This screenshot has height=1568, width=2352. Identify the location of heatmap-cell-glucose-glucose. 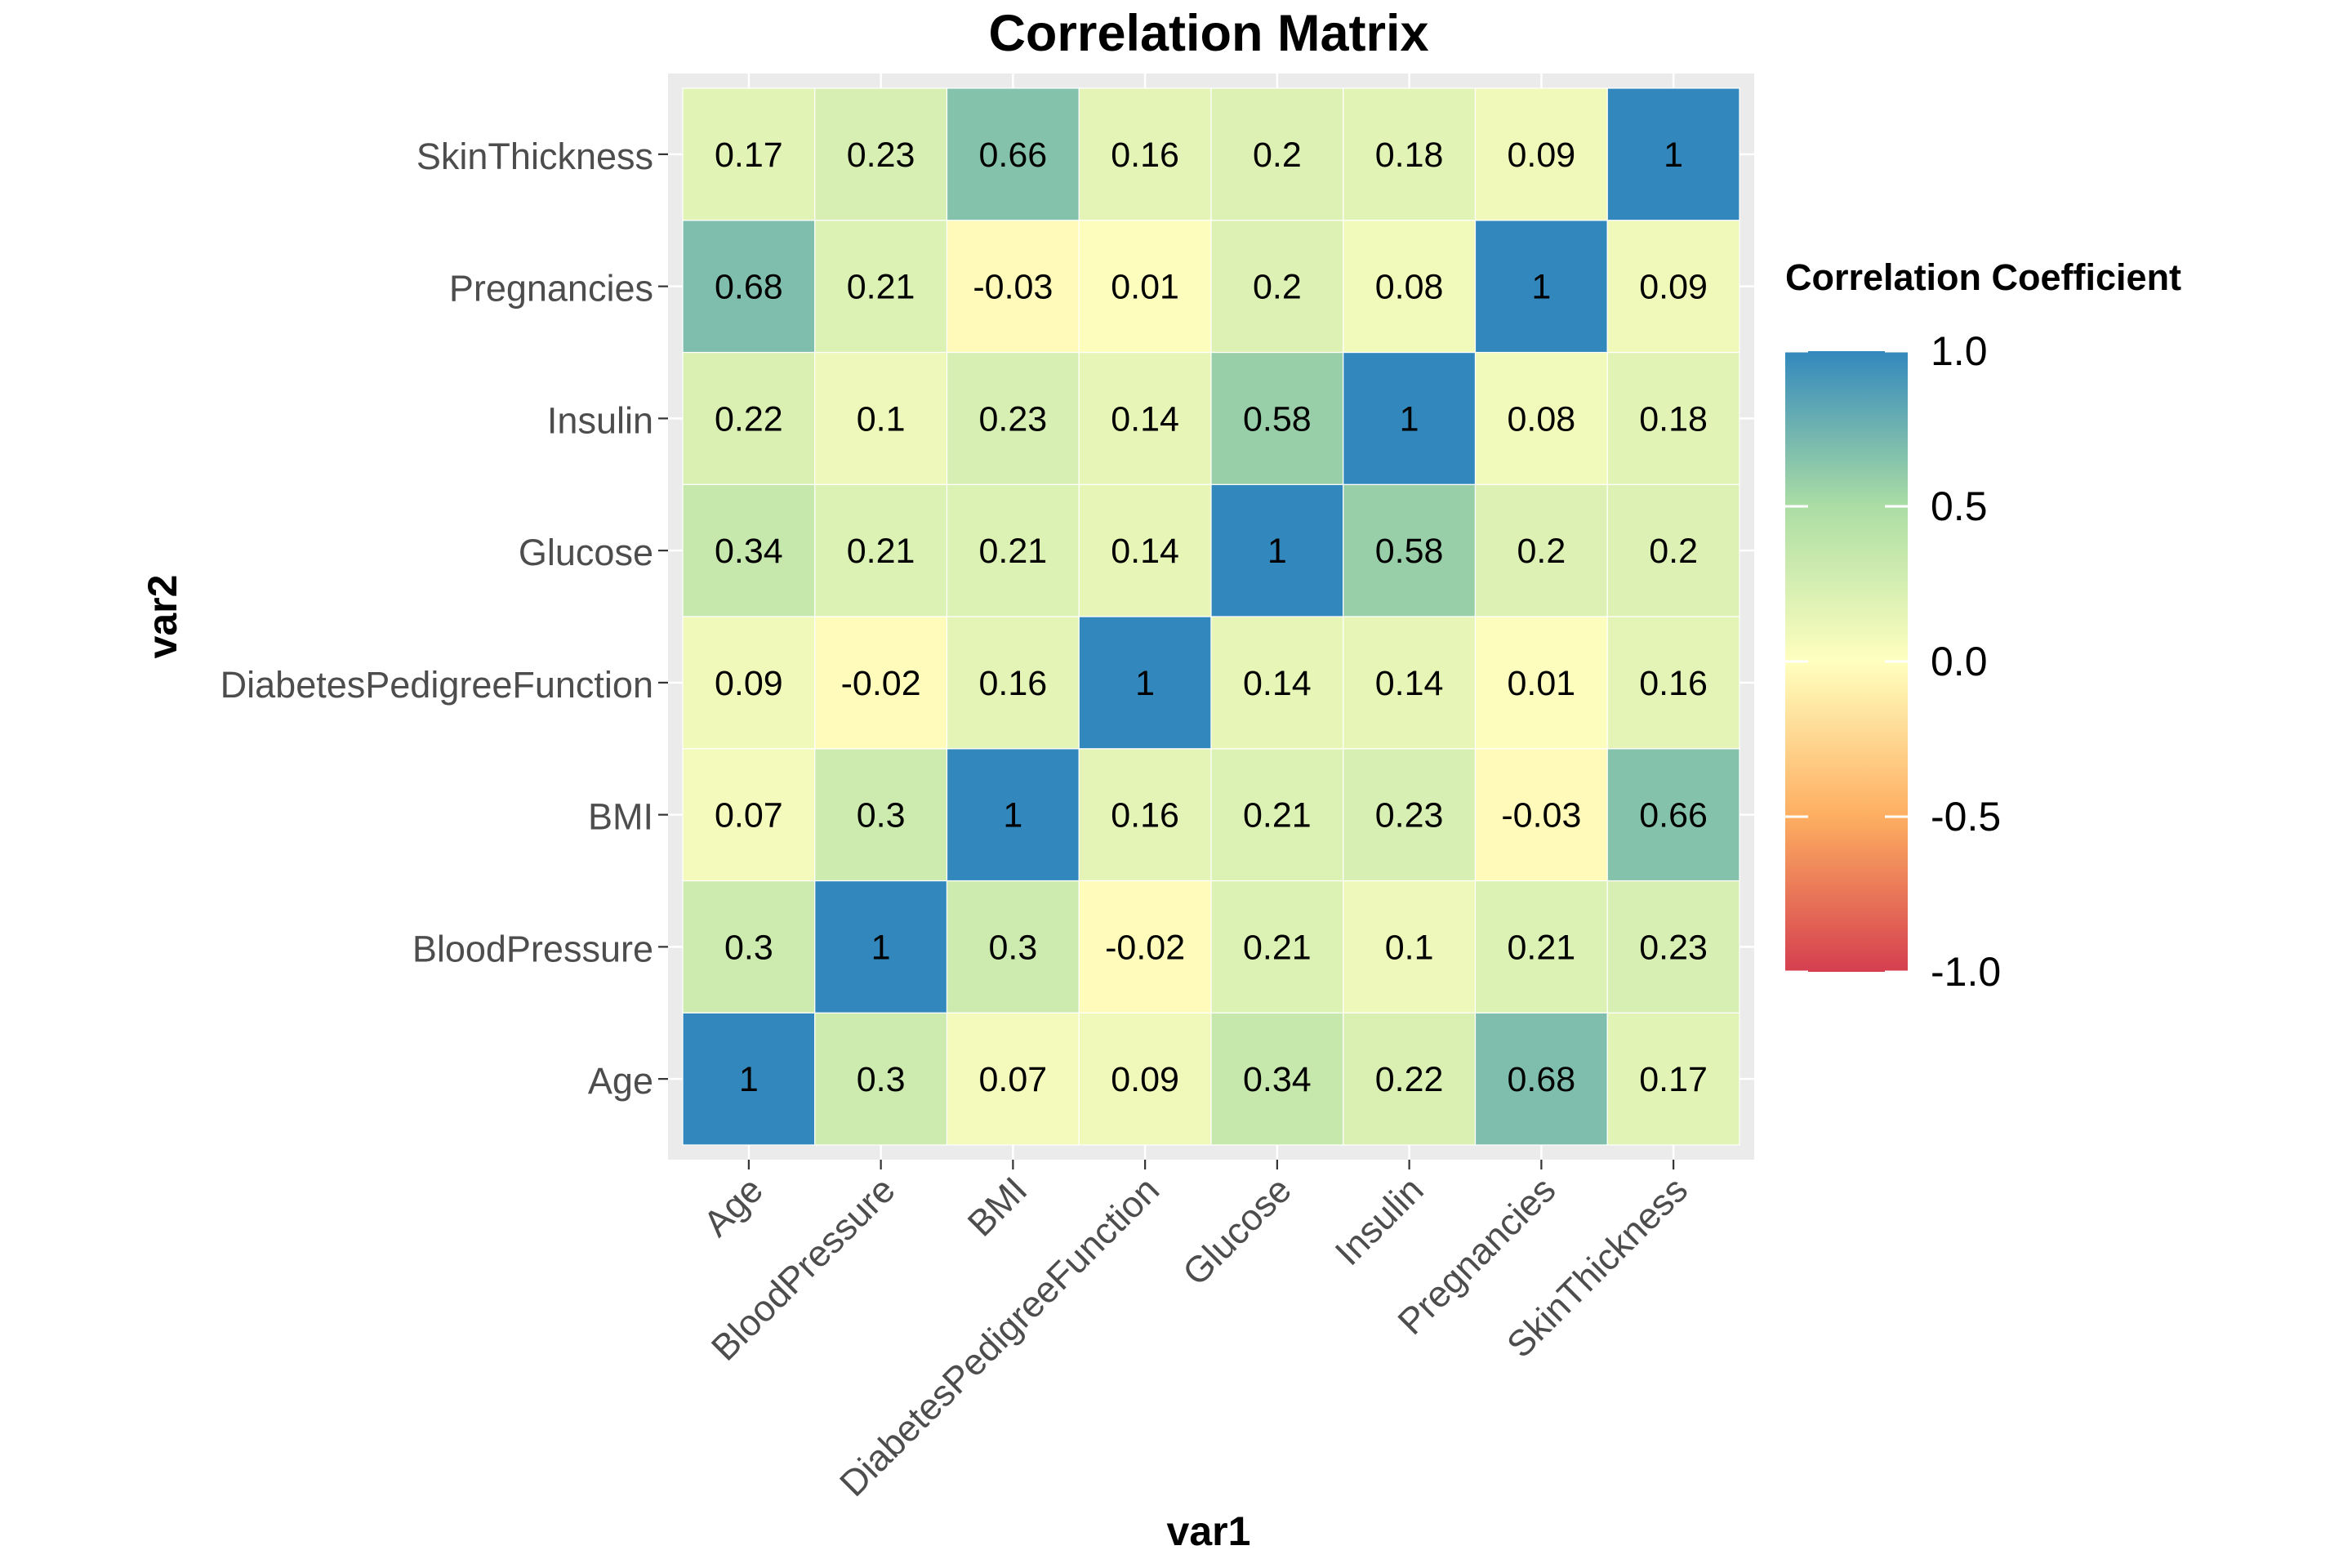
(1277, 550).